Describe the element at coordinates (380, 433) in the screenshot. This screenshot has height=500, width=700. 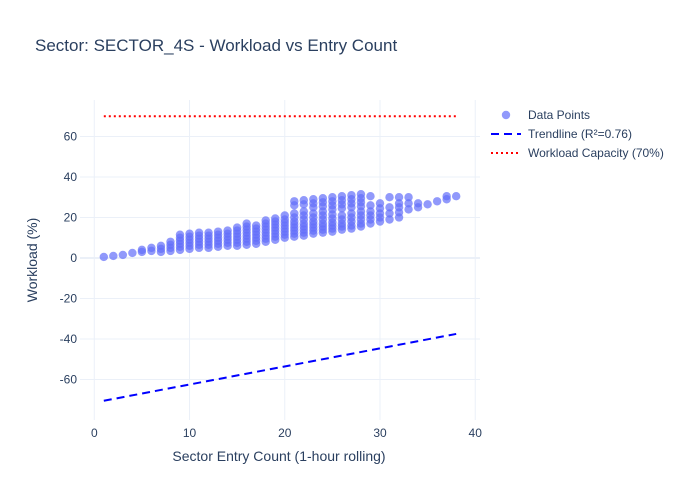
I see `x-tick-label: 30` at that location.